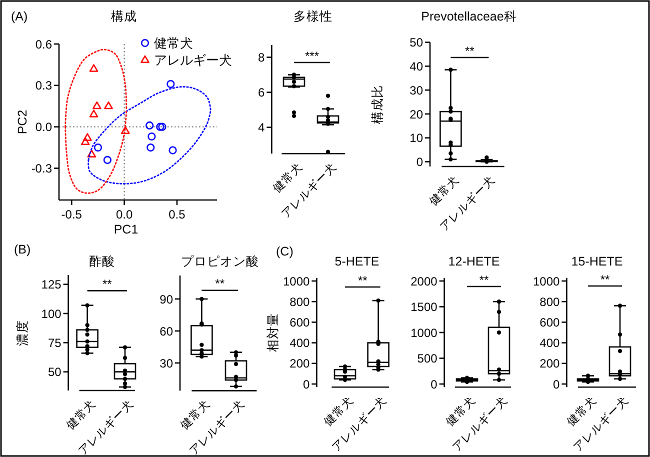  I want to click on y-tick-label: 2000, so click(424, 281).